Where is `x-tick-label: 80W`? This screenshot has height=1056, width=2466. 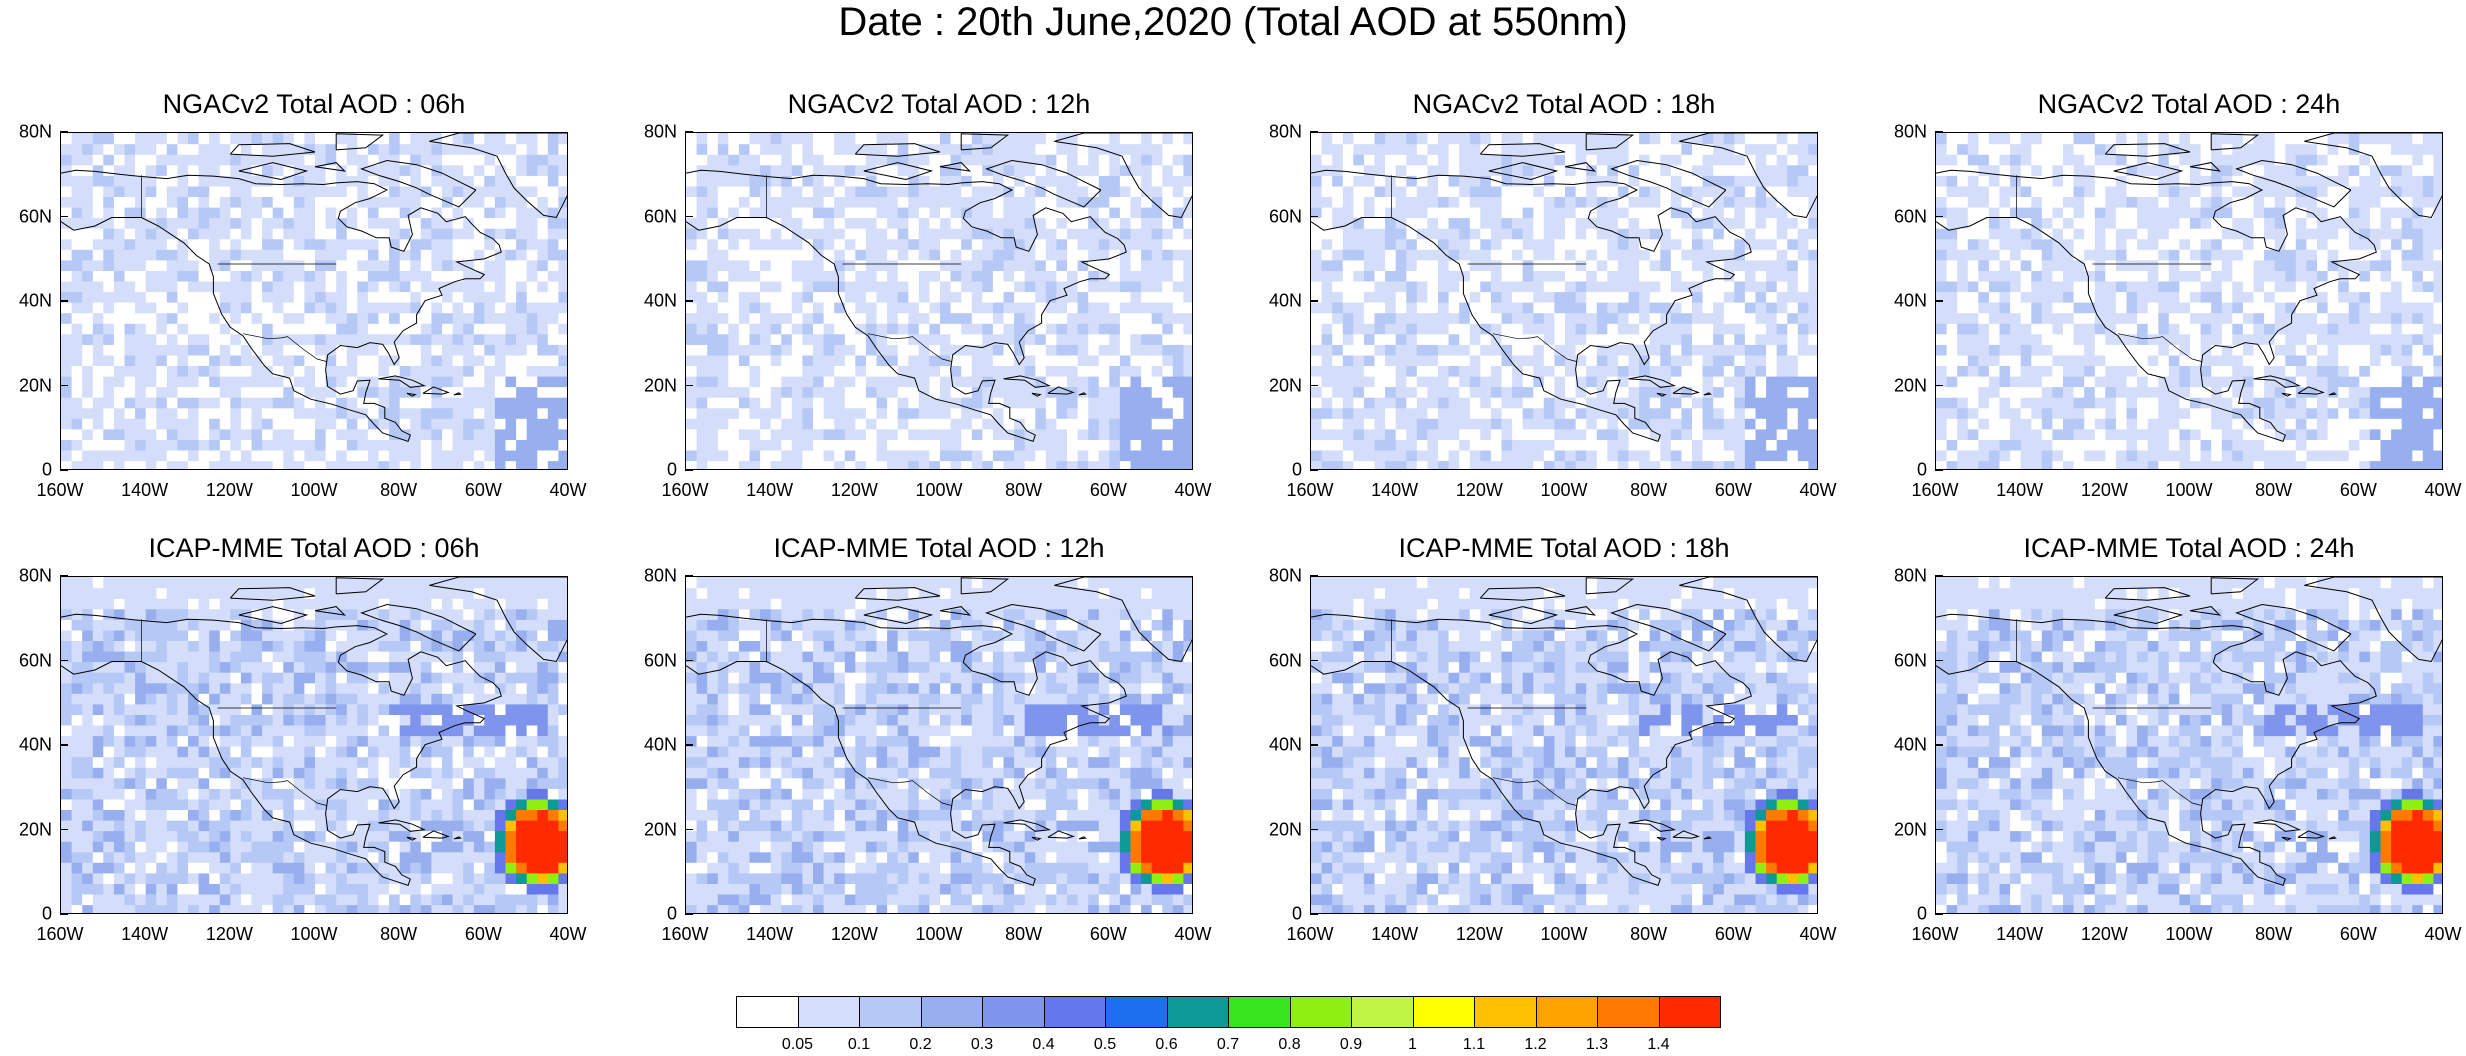
x-tick-label: 80W is located at coordinates (1024, 490).